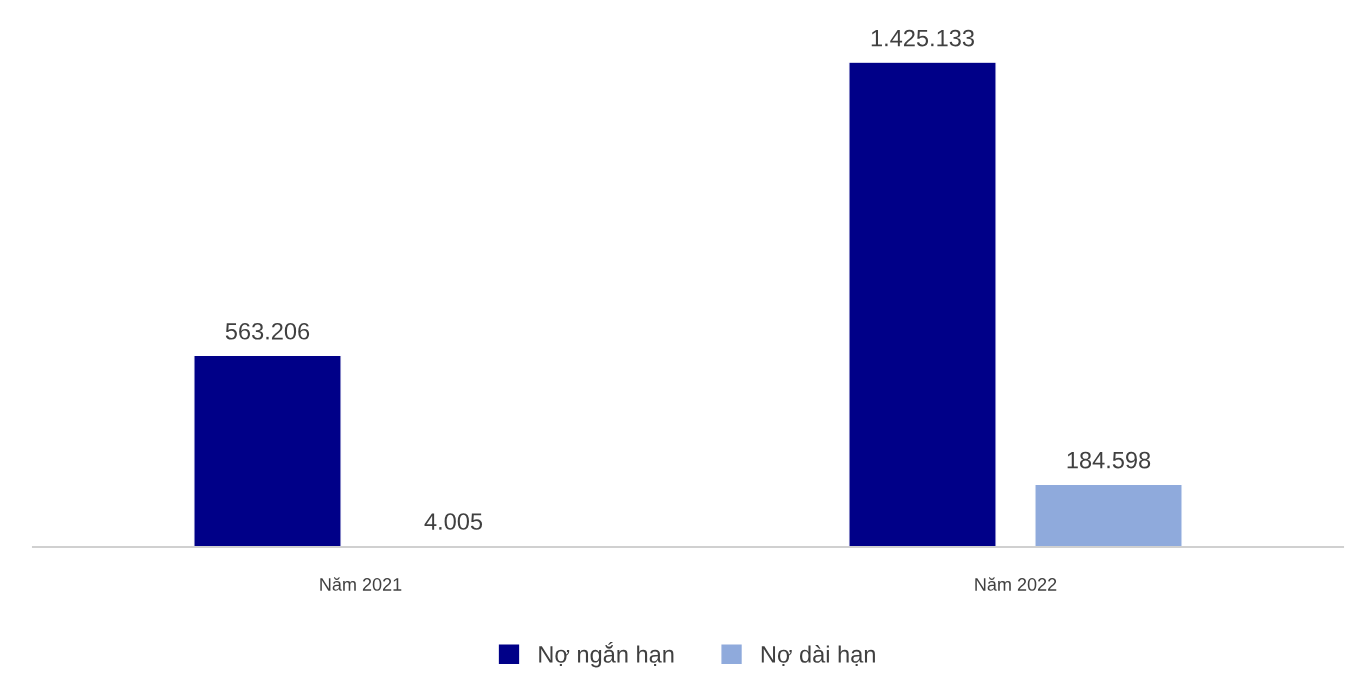 The width and height of the screenshot is (1354, 677). I want to click on x-tick-label: Năm 2021, so click(361, 584).